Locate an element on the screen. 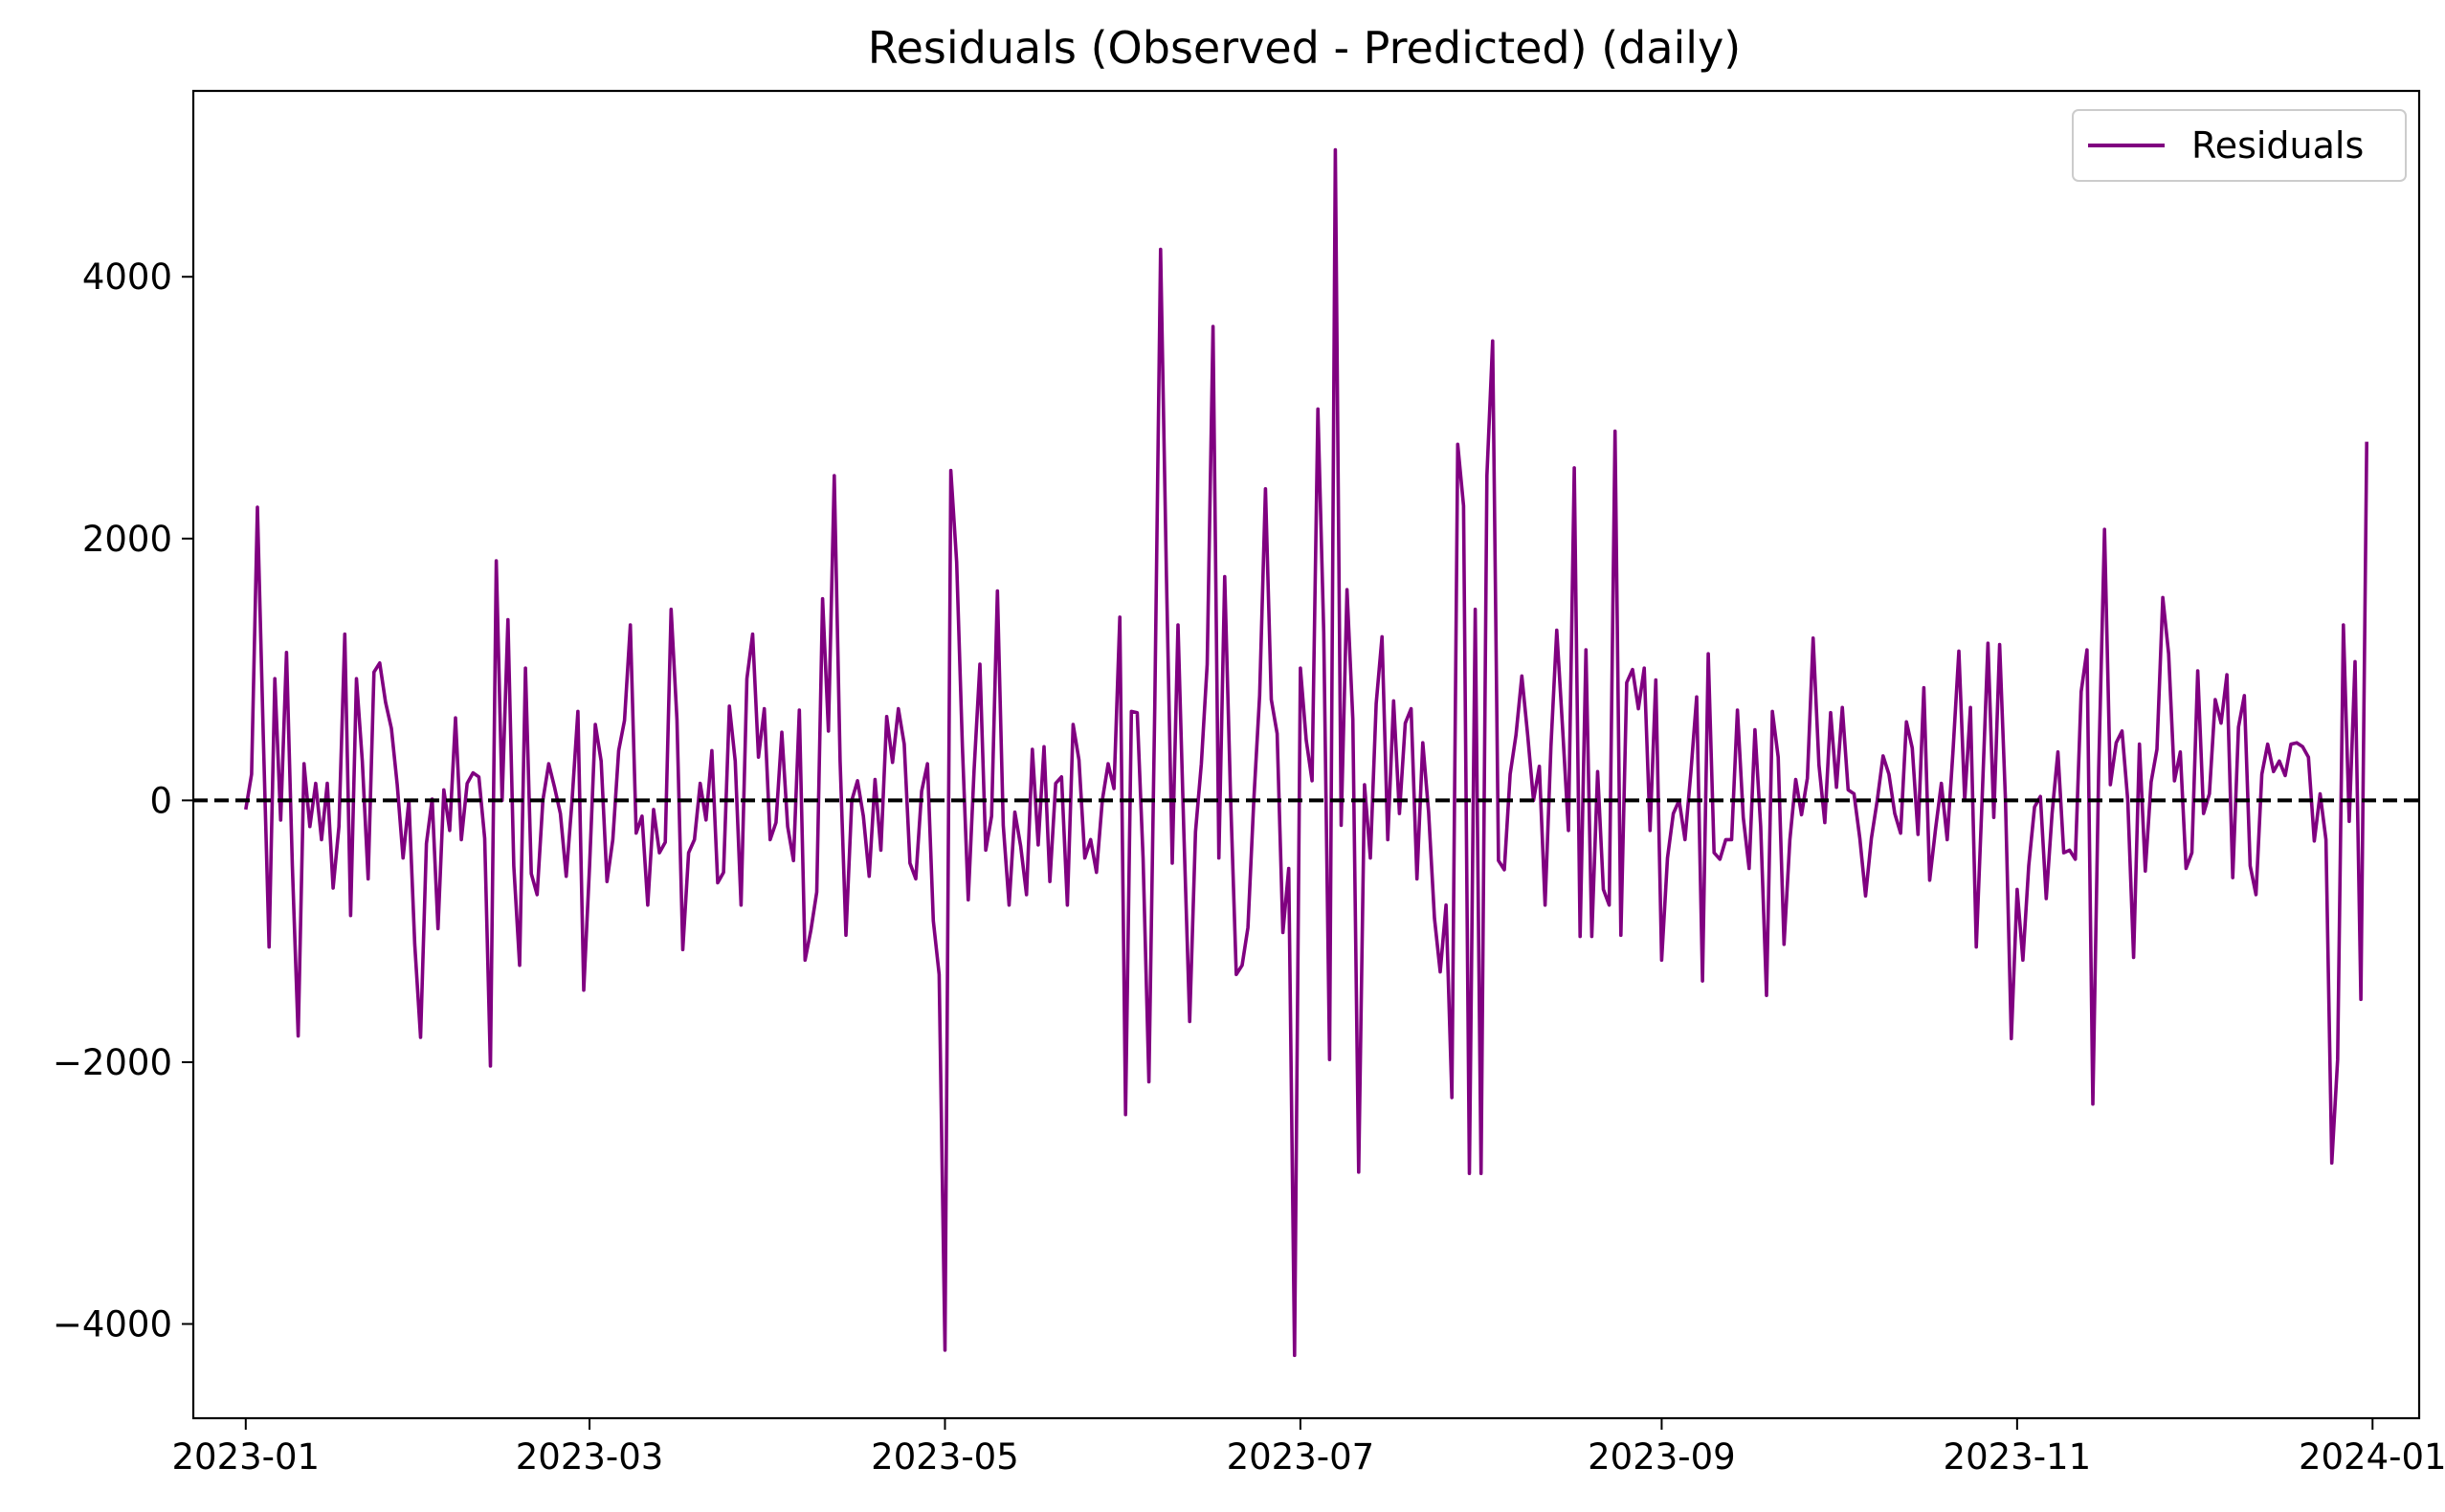 This screenshot has height=1512, width=2445. x-tick-label: 2023-01 is located at coordinates (245, 1457).